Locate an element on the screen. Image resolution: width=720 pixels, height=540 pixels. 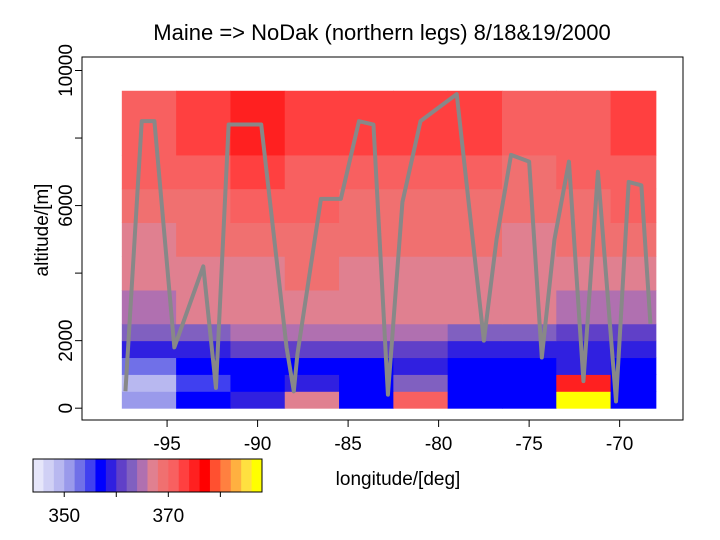
x-tick-label: -90 is located at coordinates (257, 444).